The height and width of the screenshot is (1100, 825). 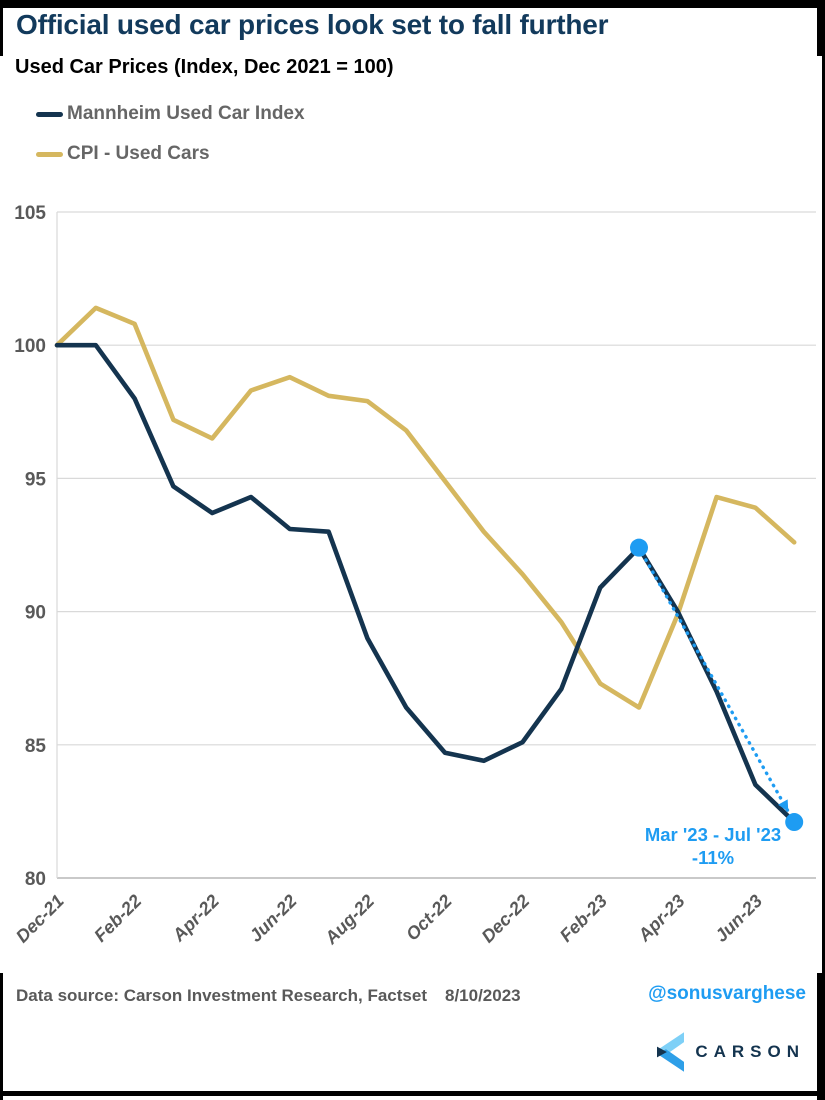 I want to click on legend-item-mannheim: Mannheim Used Car Index, so click(x=170, y=114).